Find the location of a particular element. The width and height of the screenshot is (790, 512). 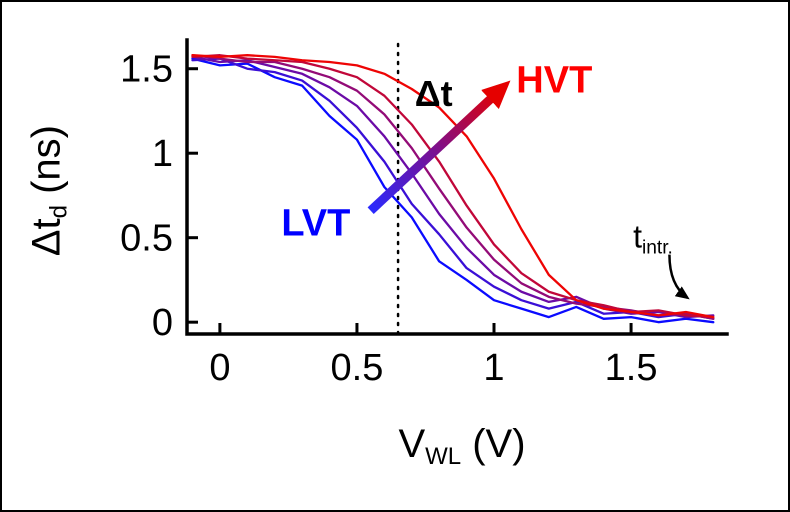

x-axis-label-sub: WL is located at coordinates (443, 457).